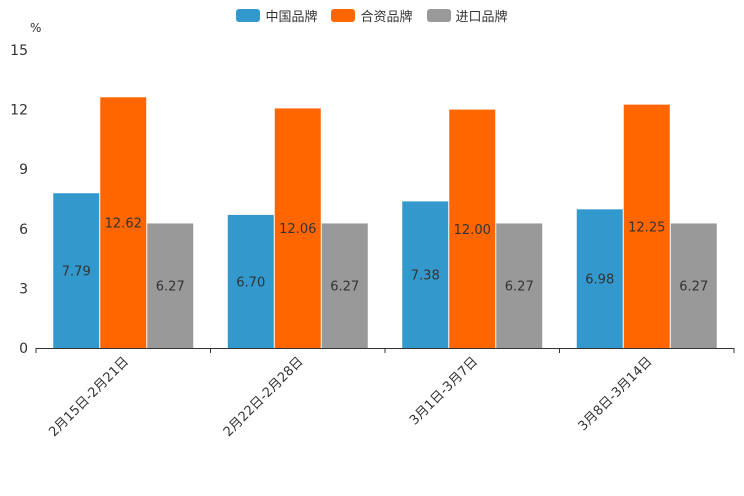  Describe the element at coordinates (291, 17) in the screenshot. I see `legend-label-china-brand: 中国品牌` at that location.